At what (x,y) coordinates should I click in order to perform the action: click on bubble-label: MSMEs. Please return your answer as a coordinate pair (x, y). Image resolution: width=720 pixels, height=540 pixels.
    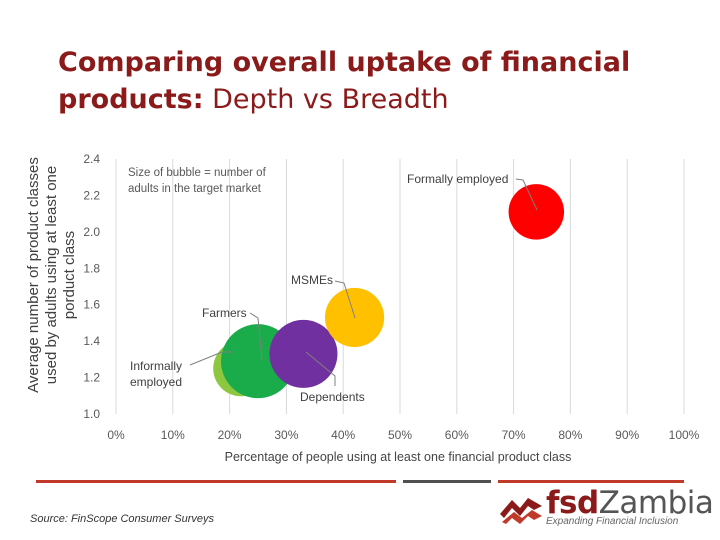
    Looking at the image, I should click on (312, 280).